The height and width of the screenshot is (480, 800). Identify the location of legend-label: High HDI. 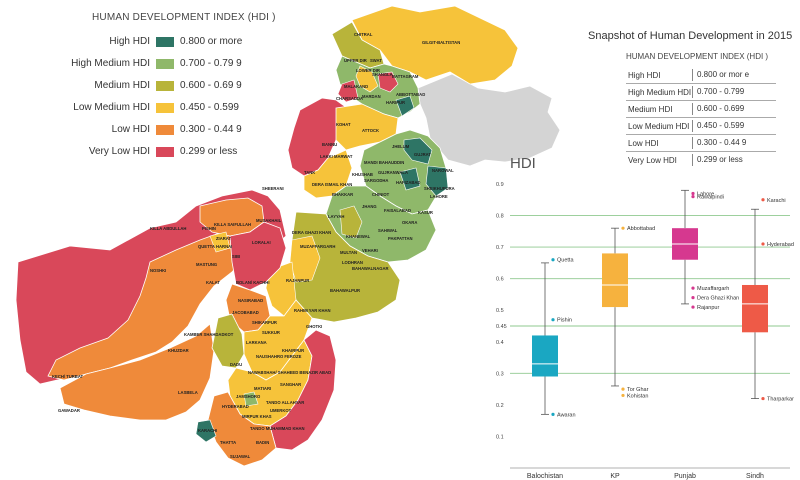
(129, 41).